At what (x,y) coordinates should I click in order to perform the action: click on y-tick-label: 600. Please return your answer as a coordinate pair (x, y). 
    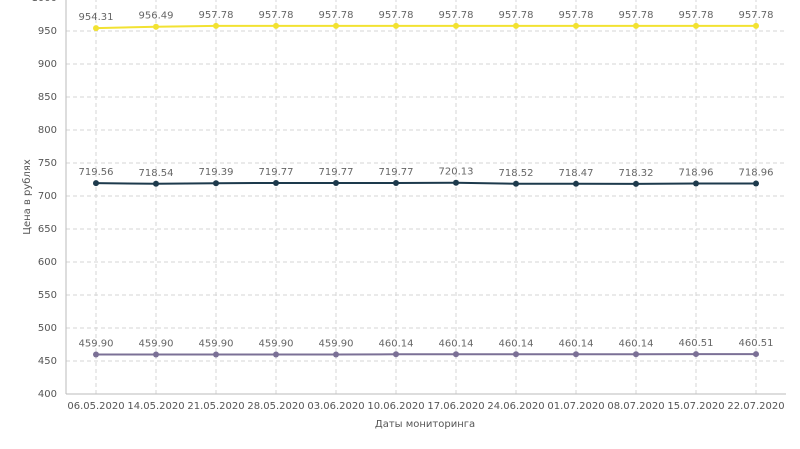
    Looking at the image, I should click on (47, 262).